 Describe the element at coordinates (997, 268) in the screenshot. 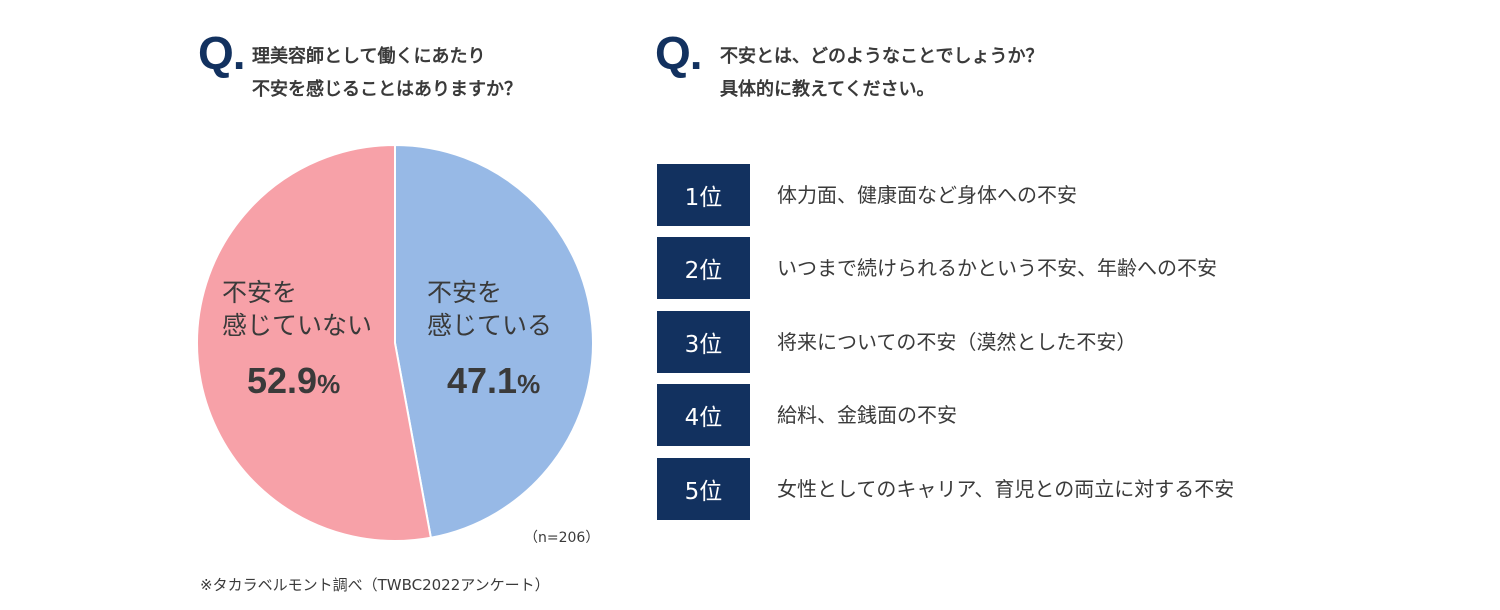

I see `rank-text: いつまで続けられるかという不安、年齢への不安` at that location.